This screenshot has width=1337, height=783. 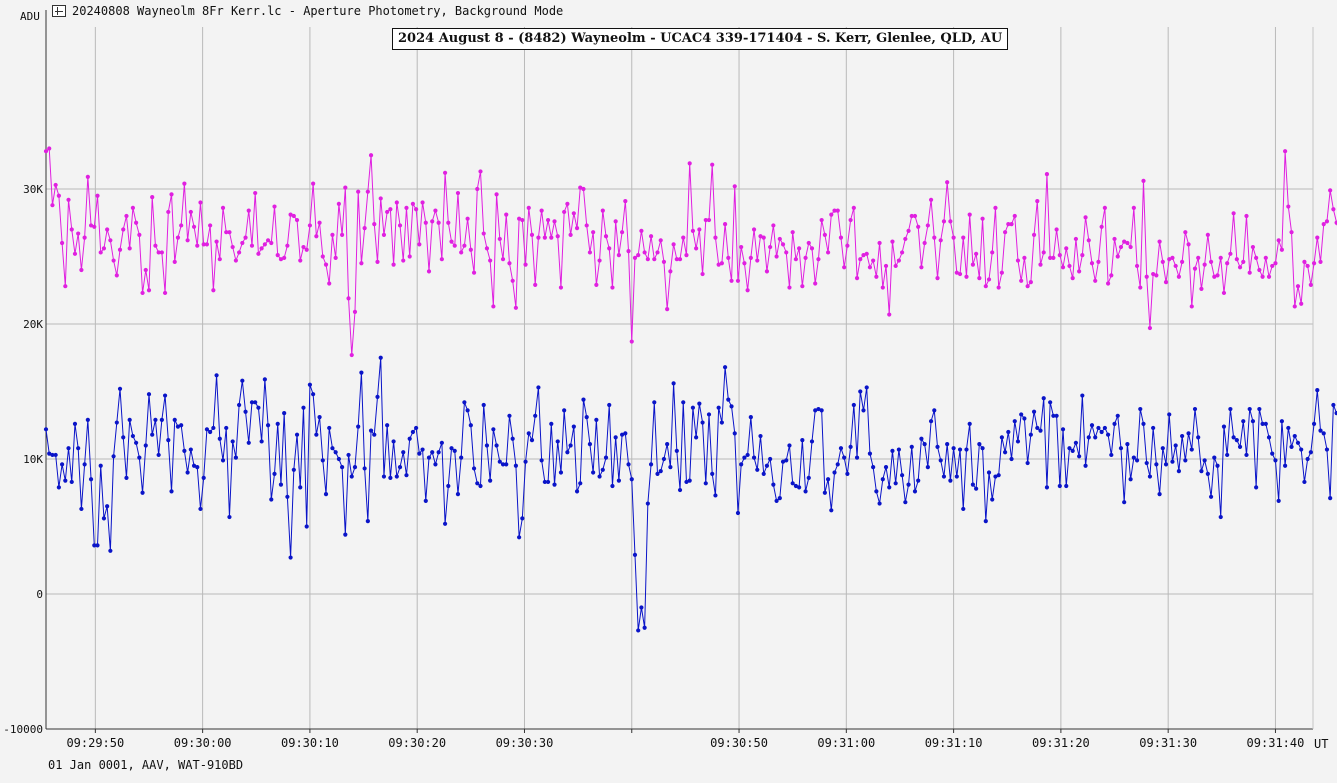 What do you see at coordinates (59, 11) in the screenshot?
I see `app-chart-icon` at bounding box center [59, 11].